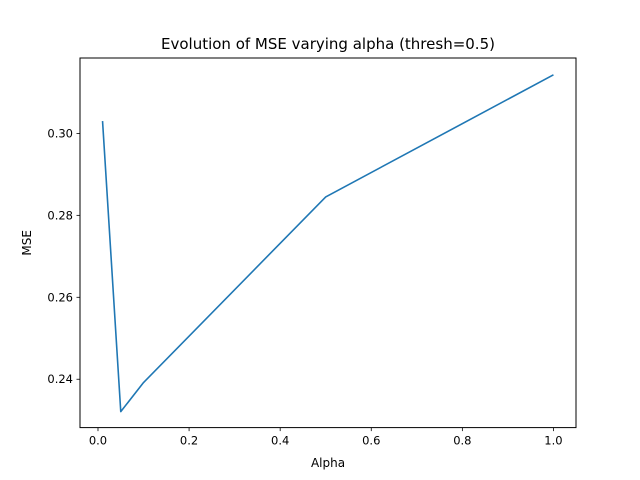  I want to click on x-tick-label: 0.4, so click(280, 441).